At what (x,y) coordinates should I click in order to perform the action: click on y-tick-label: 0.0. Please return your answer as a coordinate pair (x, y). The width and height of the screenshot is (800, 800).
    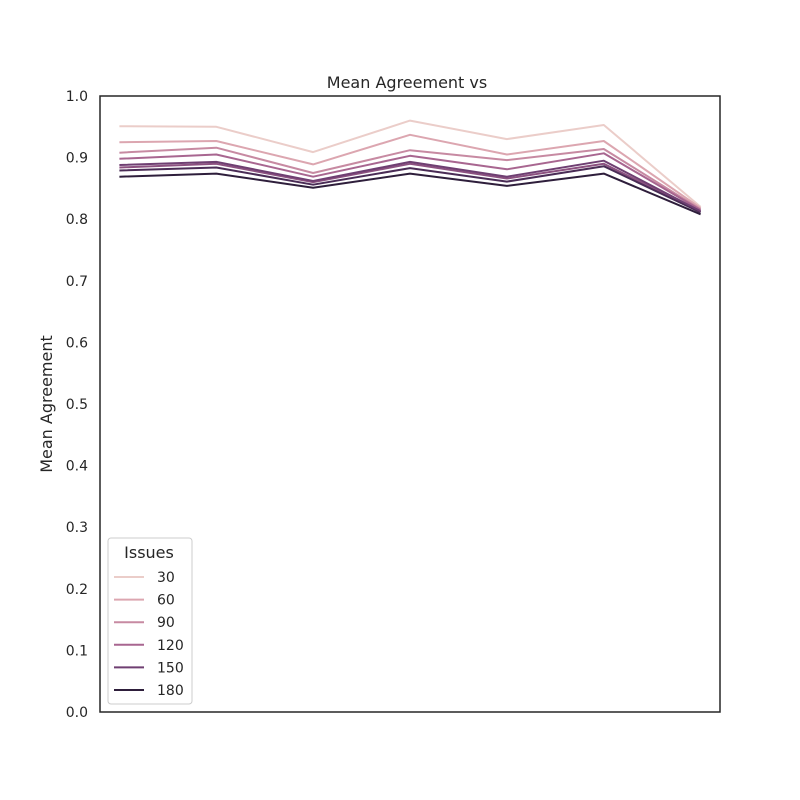
    Looking at the image, I should click on (77, 713).